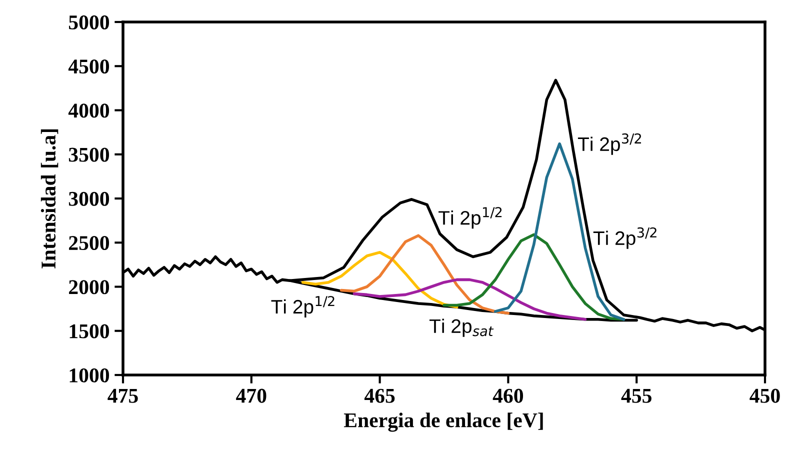 The height and width of the screenshot is (456, 787). I want to click on y-tick-label: 2500, so click(89, 243).